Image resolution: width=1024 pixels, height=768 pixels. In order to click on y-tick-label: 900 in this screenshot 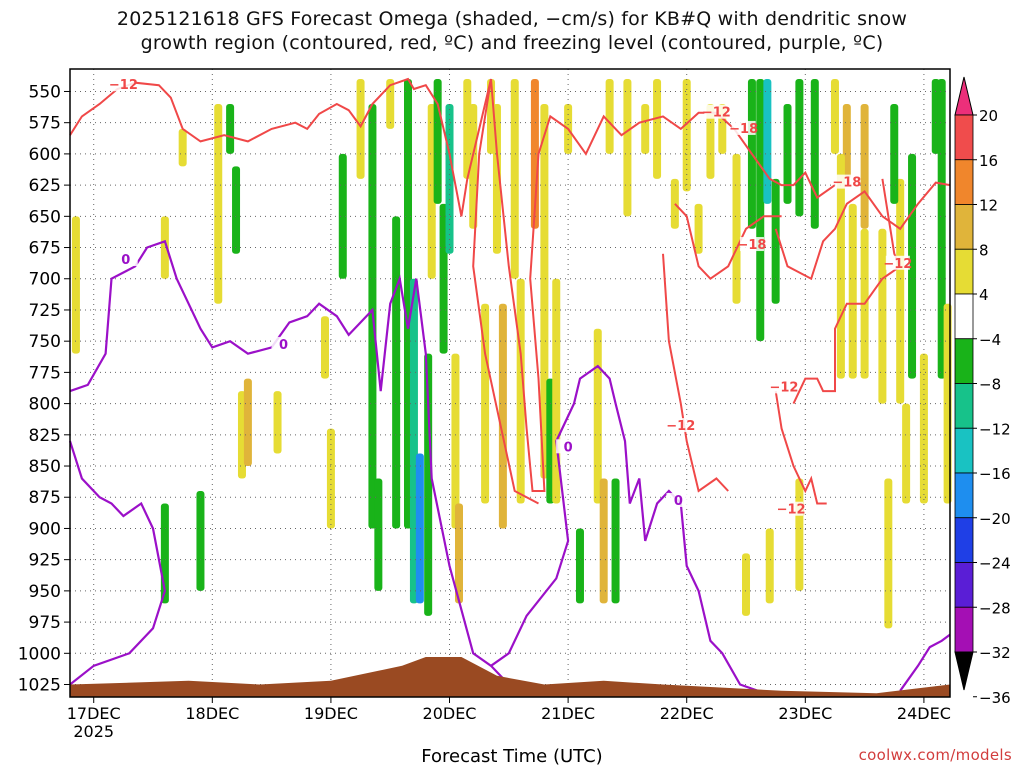, I will do `click(45, 529)`.